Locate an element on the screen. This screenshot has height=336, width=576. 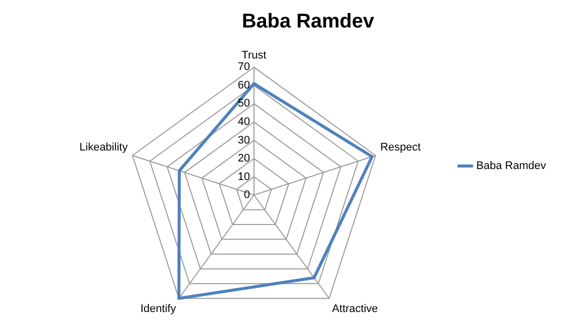
spoke-label: Likeability is located at coordinates (103, 147).